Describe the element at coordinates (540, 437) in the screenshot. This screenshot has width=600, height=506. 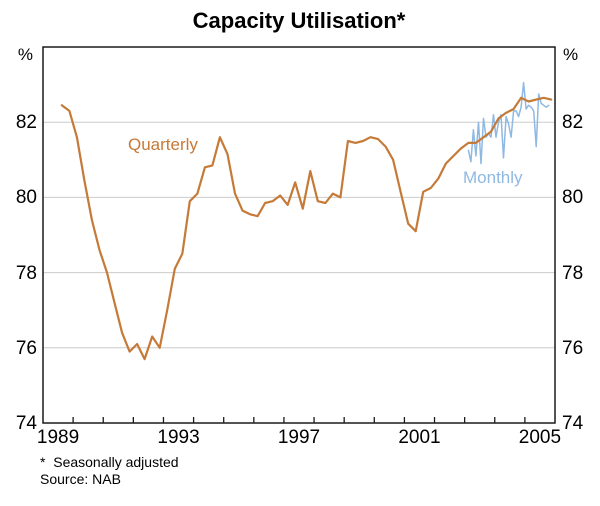
I see `x-tick-label-2005: 2005` at that location.